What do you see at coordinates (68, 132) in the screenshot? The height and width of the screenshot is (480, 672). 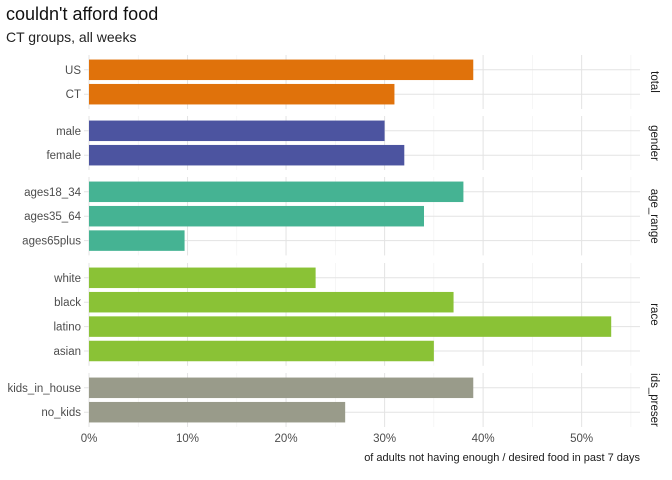 I see `category-label: male` at bounding box center [68, 132].